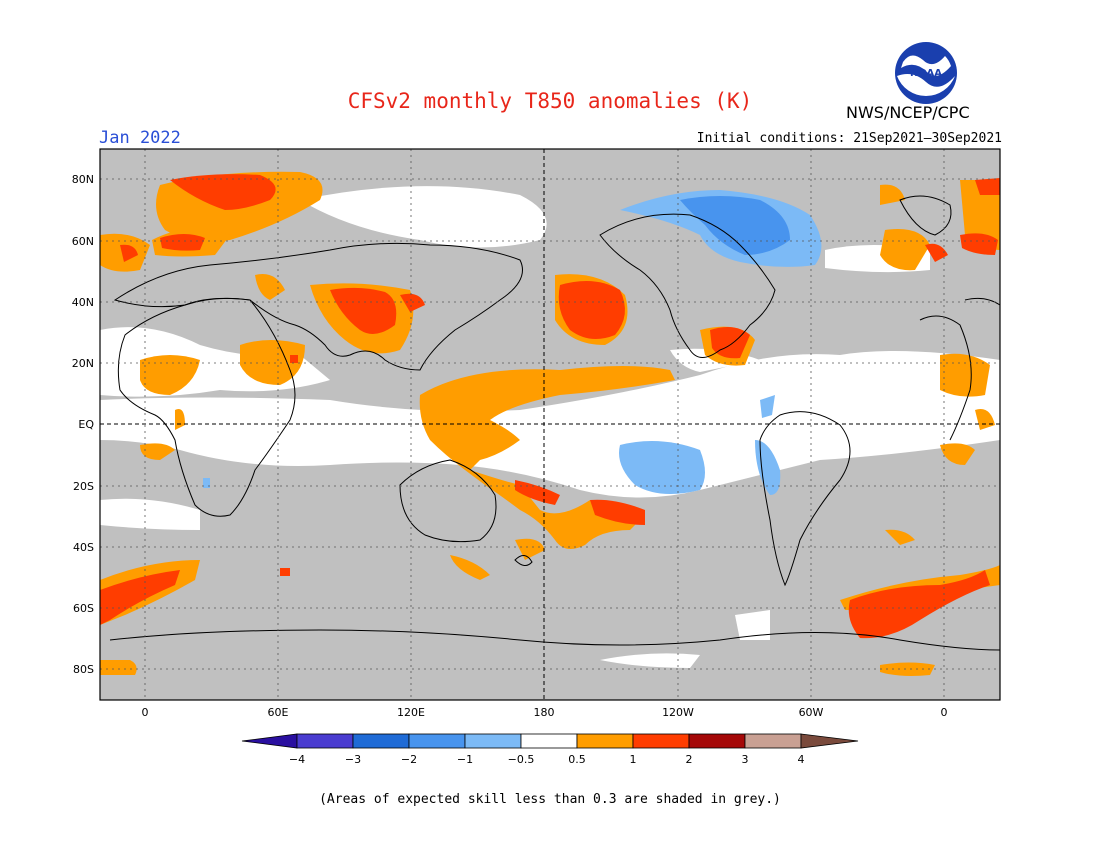 The image size is (1100, 850). Describe the element at coordinates (83, 669) in the screenshot. I see `lat-label: 80S` at that location.